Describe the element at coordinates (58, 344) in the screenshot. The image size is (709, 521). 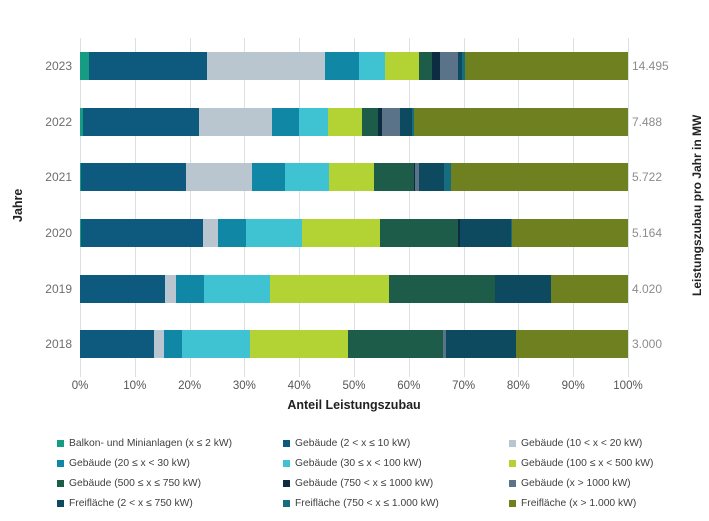
I see `year-label: 2018` at that location.